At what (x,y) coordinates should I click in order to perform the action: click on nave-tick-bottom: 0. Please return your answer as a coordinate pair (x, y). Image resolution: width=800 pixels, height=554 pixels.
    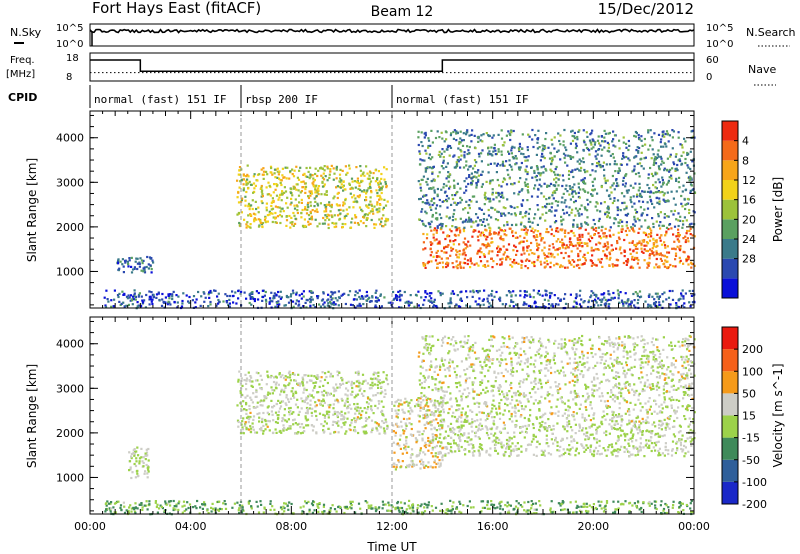
    Looking at the image, I should click on (709, 77).